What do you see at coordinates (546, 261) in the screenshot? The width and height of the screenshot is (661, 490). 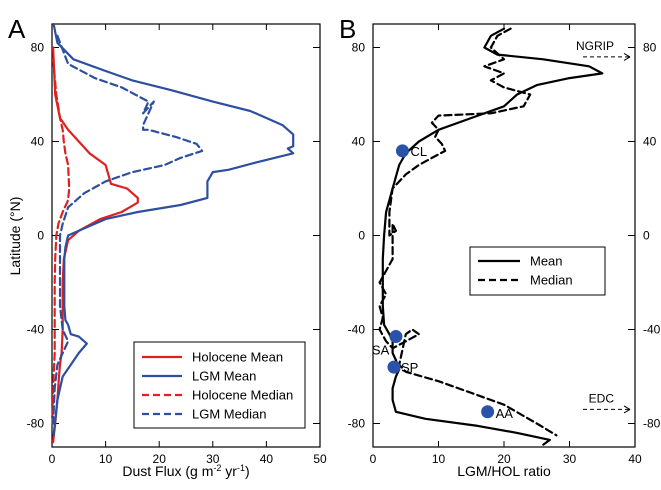 I see `legend-label: Mean` at bounding box center [546, 261].